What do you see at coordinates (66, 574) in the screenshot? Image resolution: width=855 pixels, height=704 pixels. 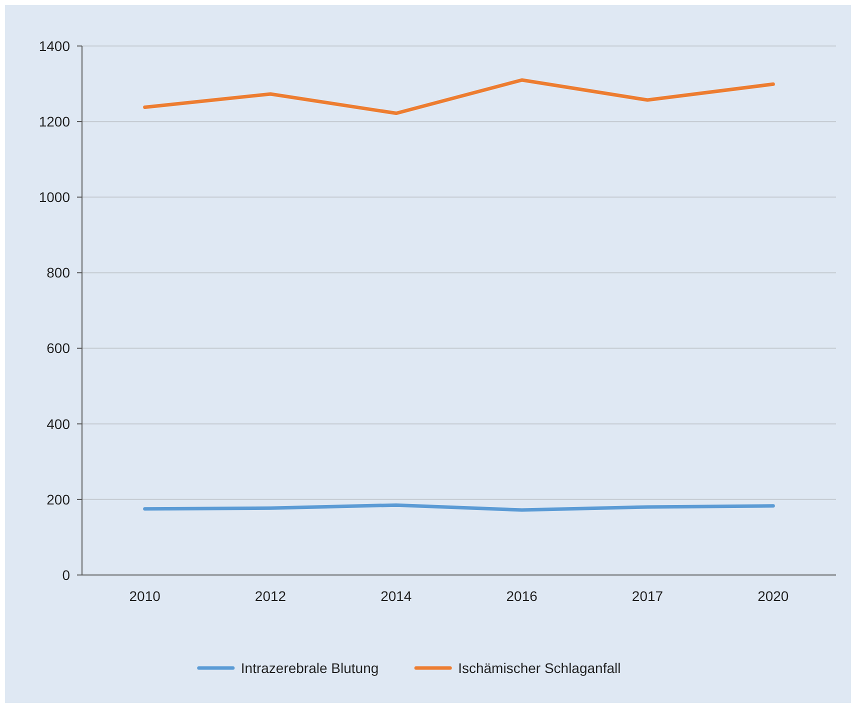 I see `y-tick-label: 0` at bounding box center [66, 574].